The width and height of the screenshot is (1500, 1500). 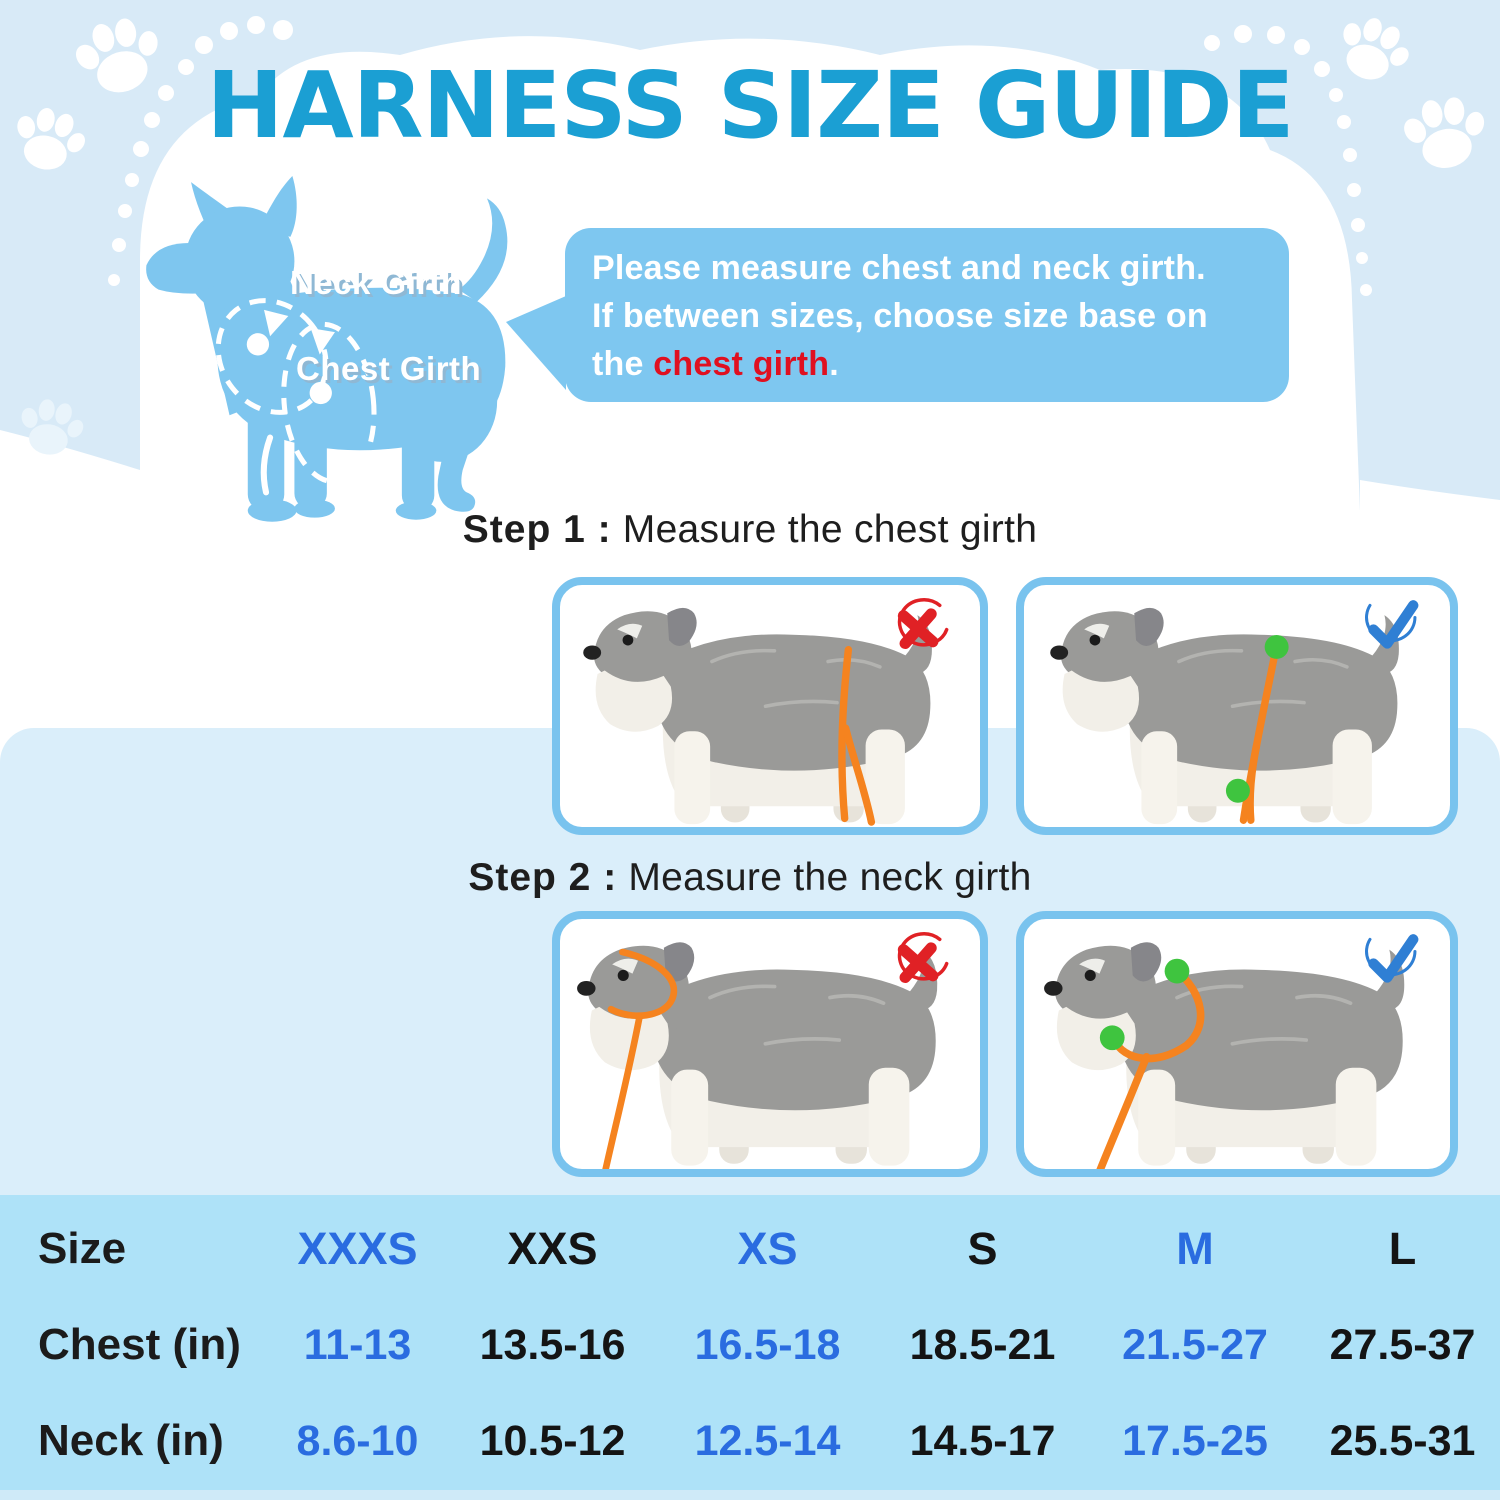 I want to click on table-cell: 21.5-27, so click(x=1195, y=1344).